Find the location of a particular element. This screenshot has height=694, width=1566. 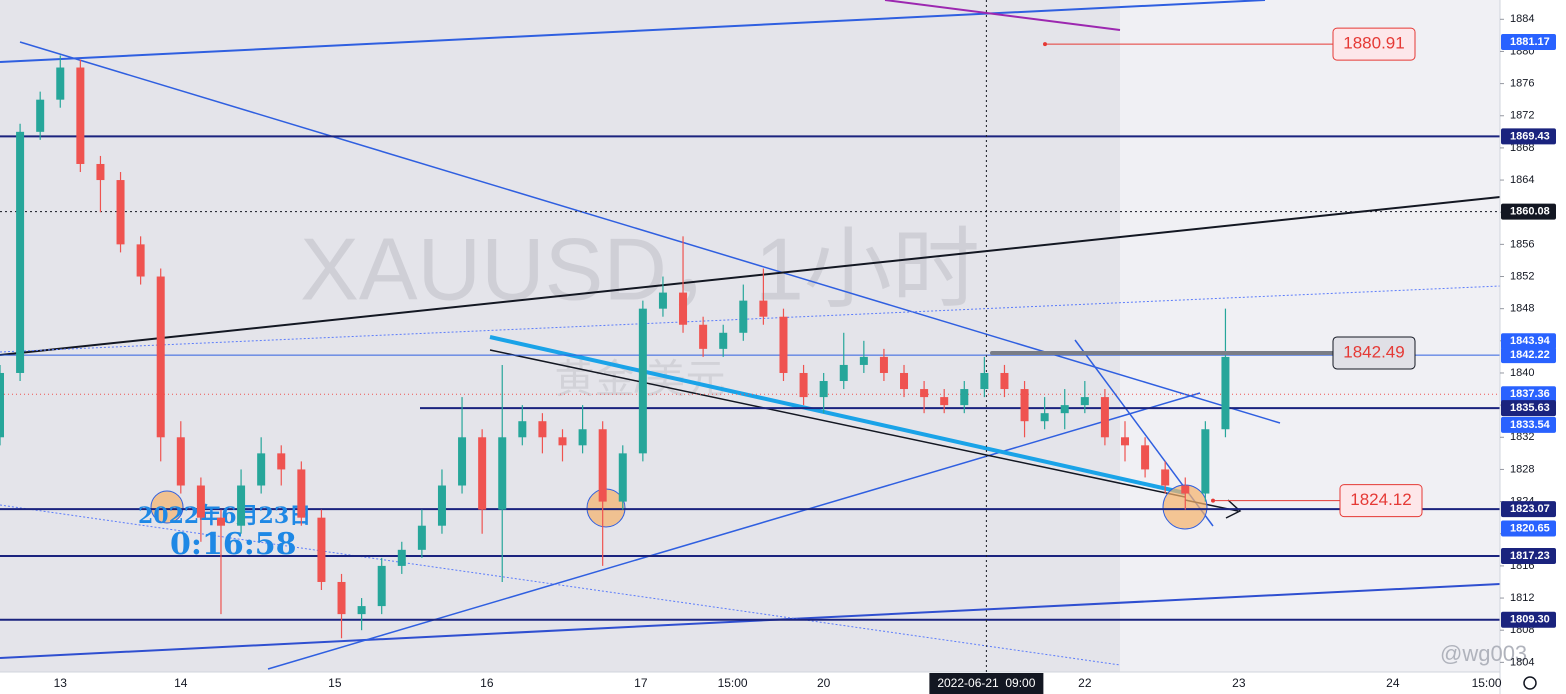

price-tag-label: 1869.43 is located at coordinates (1530, 136).